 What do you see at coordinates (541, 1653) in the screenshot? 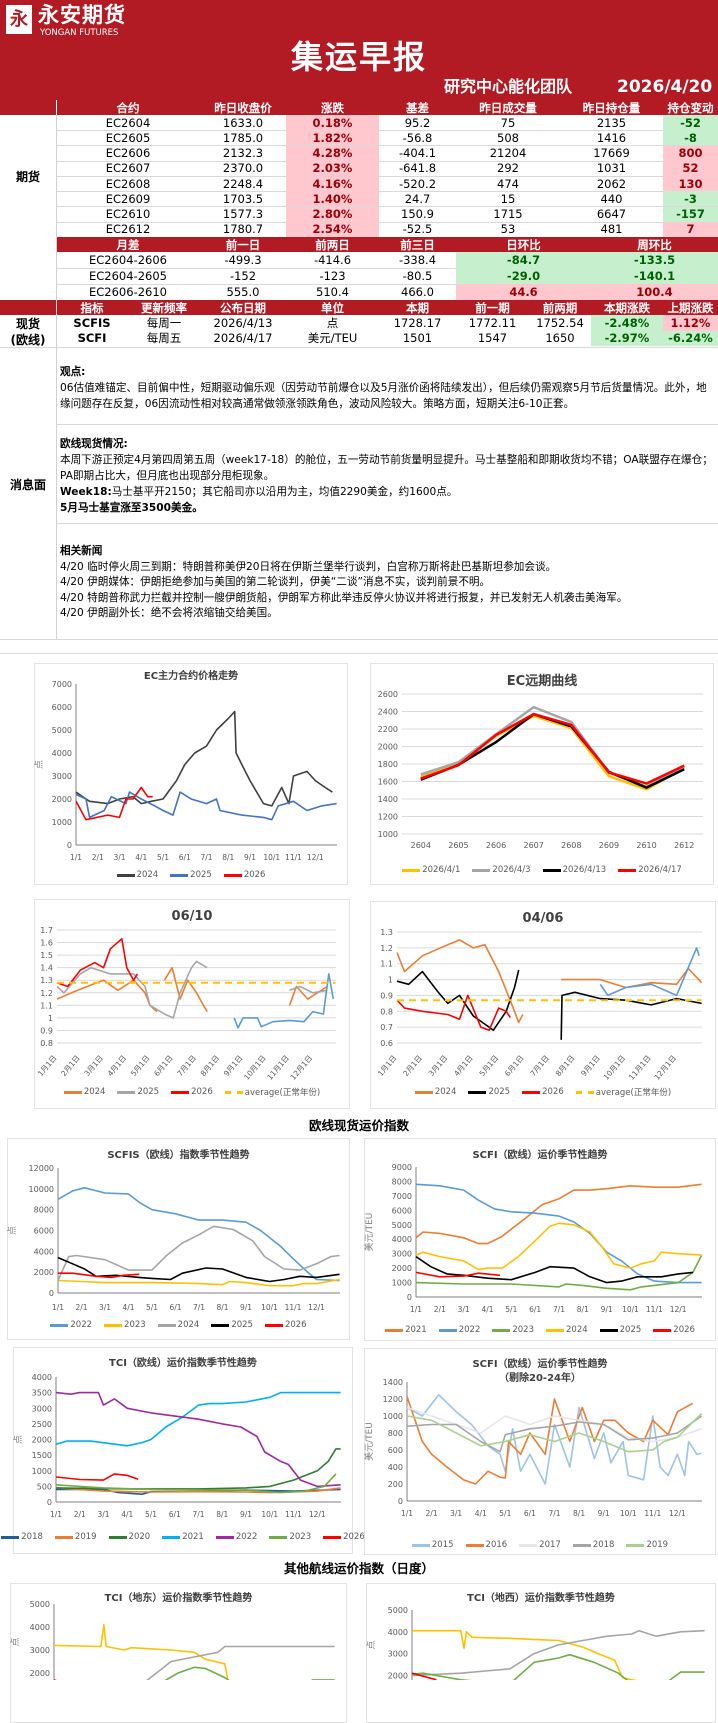
I see `chart-tci_ew` at bounding box center [541, 1653].